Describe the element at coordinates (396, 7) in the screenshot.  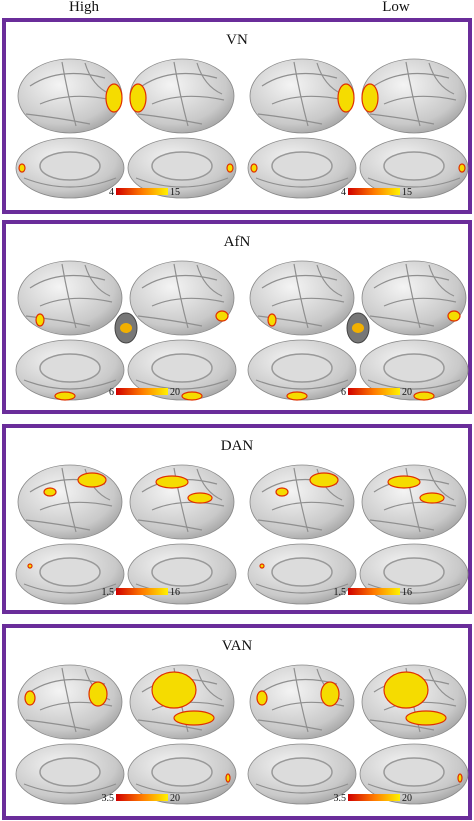
I see `column-header: Low` at that location.